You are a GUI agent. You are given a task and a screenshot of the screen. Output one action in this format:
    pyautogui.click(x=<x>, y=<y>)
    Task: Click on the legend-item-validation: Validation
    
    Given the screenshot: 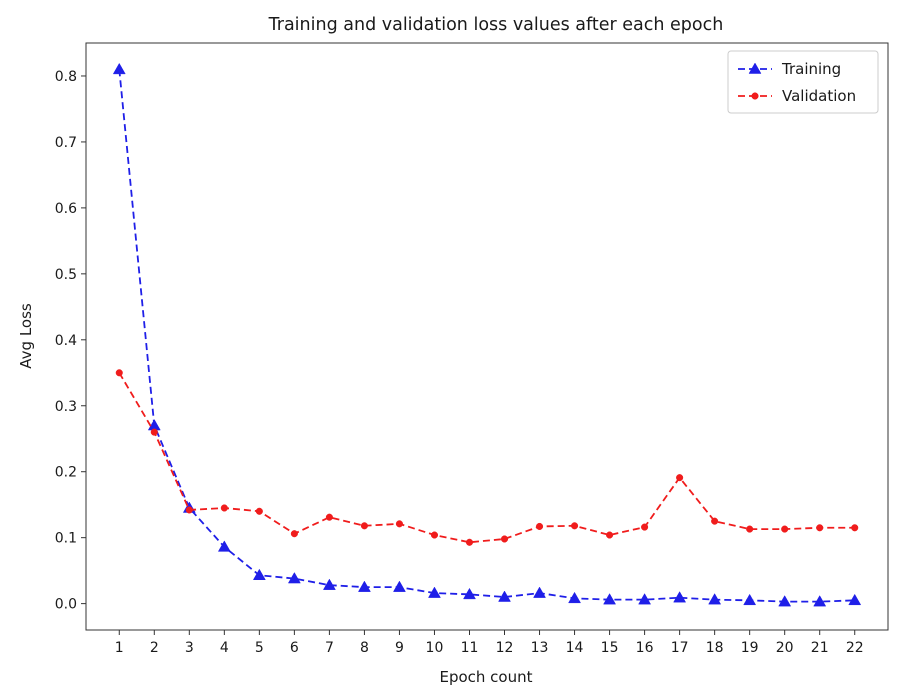 What is the action you would take?
    pyautogui.click(x=797, y=96)
    